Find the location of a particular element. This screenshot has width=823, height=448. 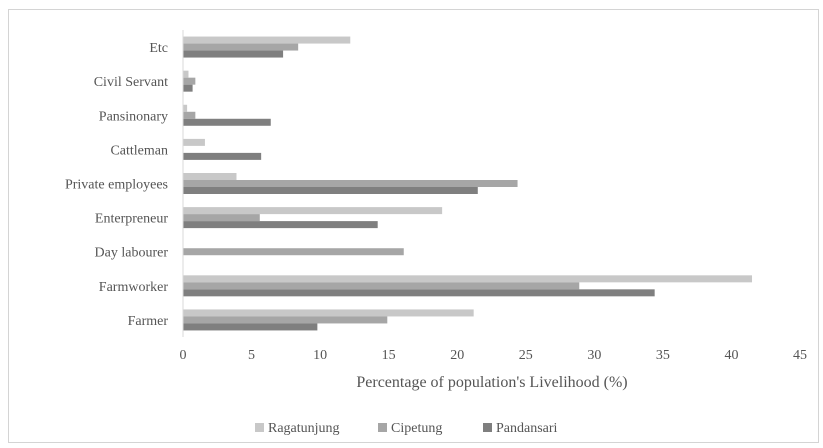

x-tick-40: 40 is located at coordinates (731, 355).